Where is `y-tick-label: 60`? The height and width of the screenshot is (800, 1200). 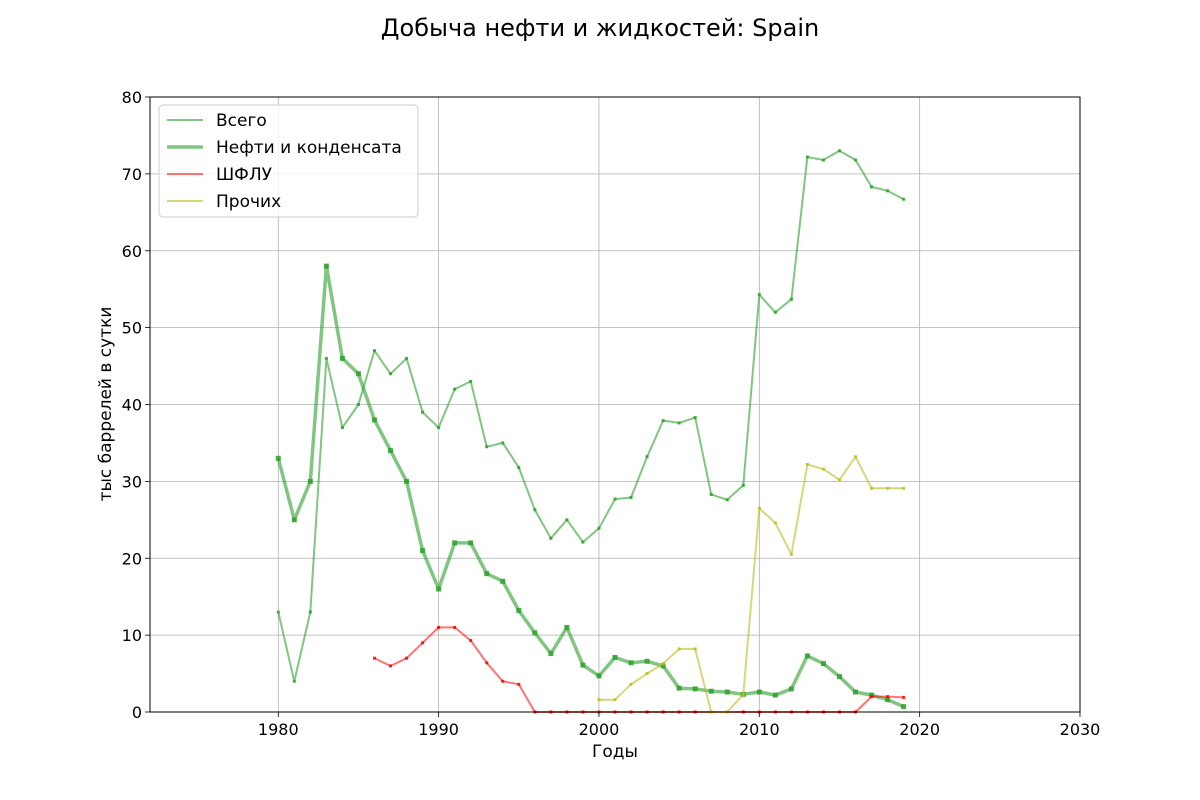
y-tick-label: 60 is located at coordinates (132, 251).